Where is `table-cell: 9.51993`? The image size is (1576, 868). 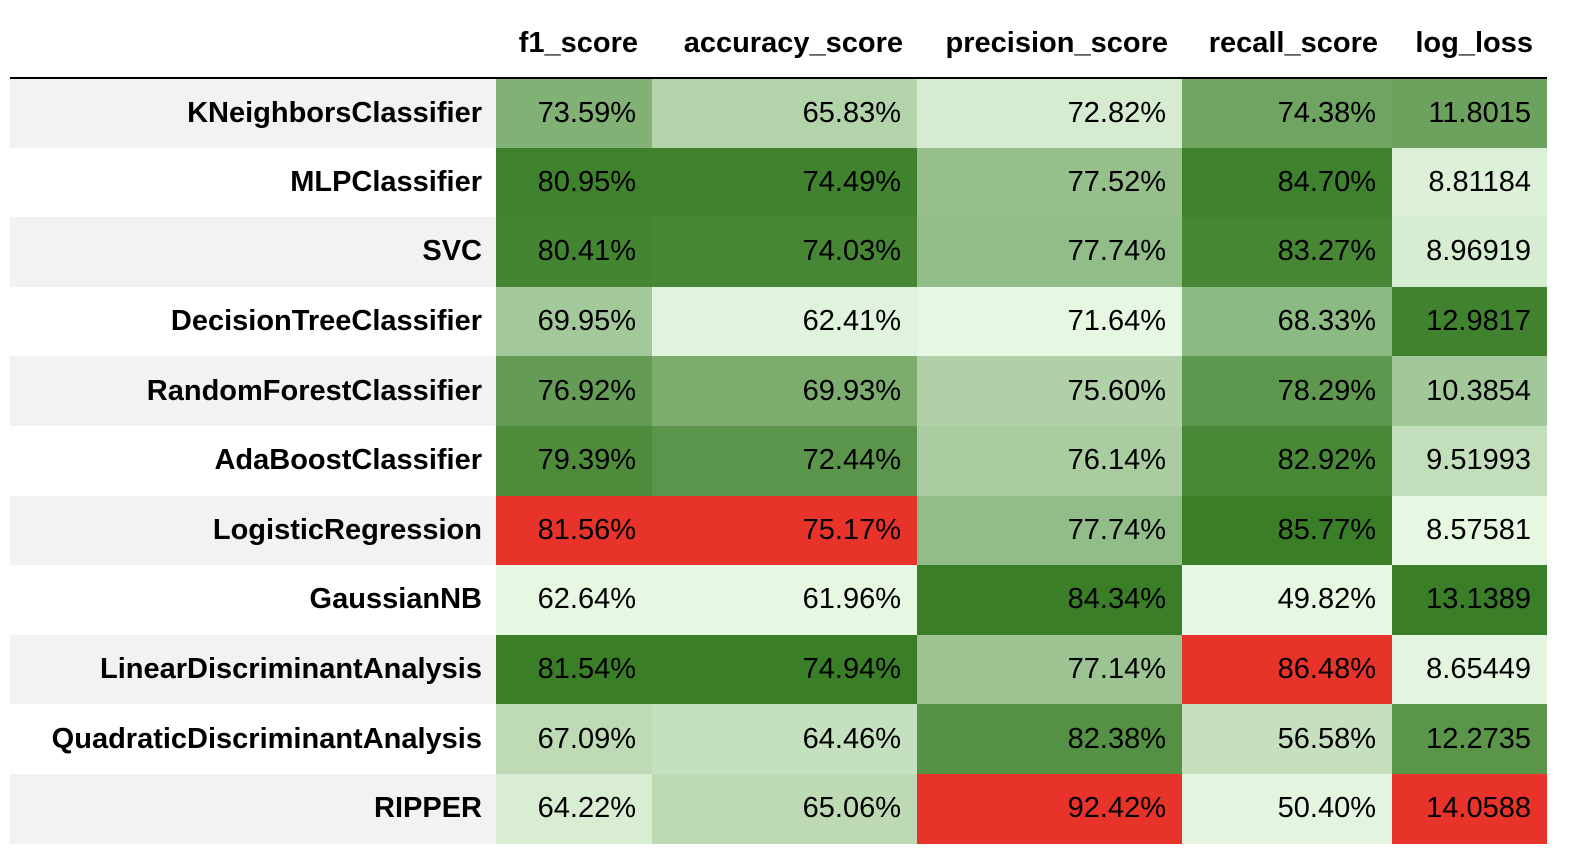
table-cell: 9.51993 is located at coordinates (1469, 460).